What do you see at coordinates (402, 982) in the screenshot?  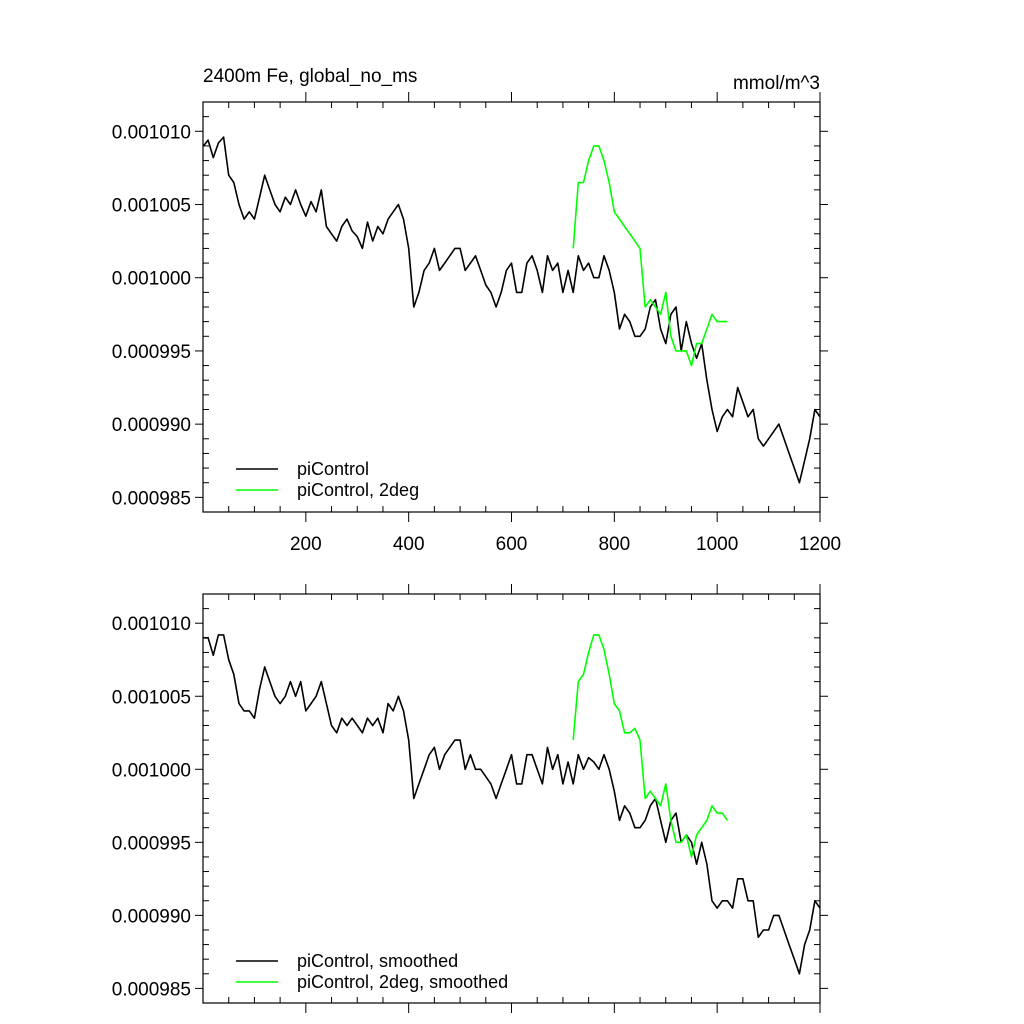 I see `legend-label: piControl, 2deg, smoothed` at bounding box center [402, 982].